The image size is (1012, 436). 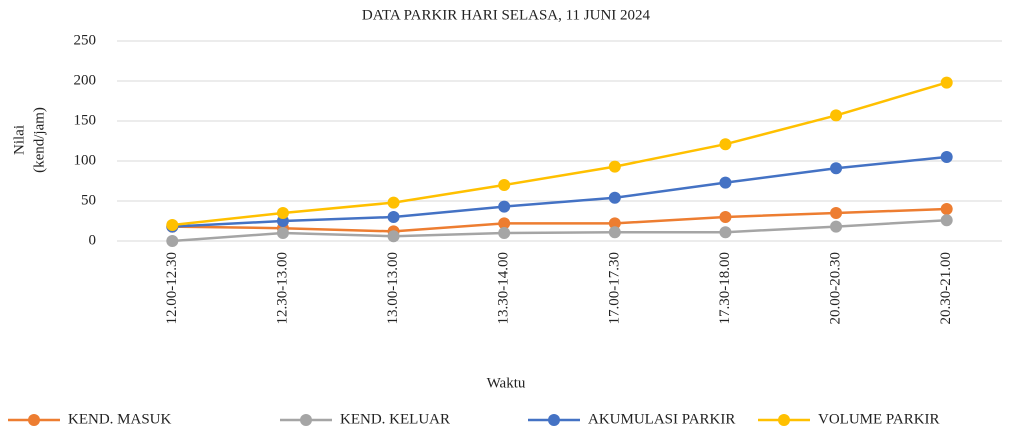 I want to click on y-tick-label: 150, so click(x=85, y=120).